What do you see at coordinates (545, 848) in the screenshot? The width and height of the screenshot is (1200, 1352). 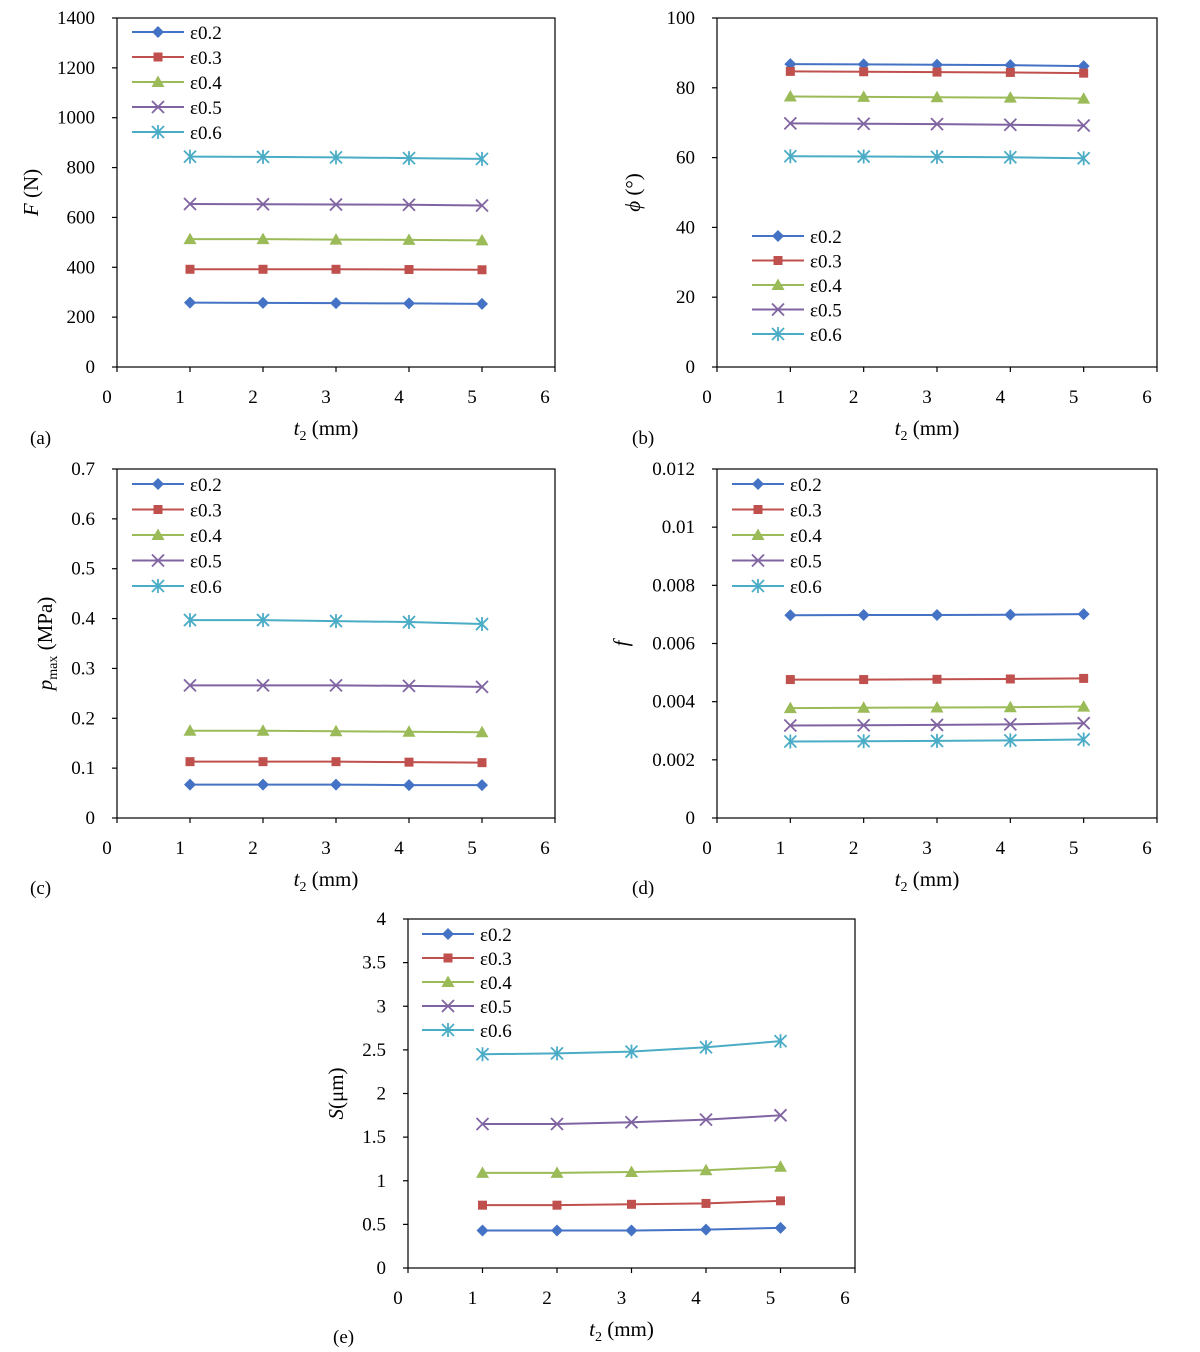 I see `x-tick-label: 6` at bounding box center [545, 848].